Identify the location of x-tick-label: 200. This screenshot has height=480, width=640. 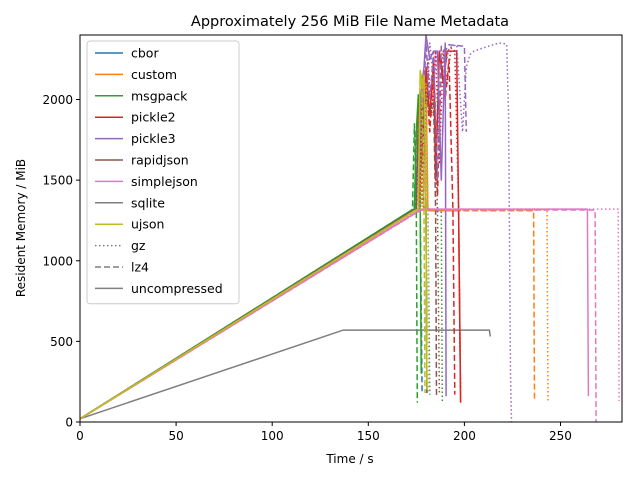
(464, 436).